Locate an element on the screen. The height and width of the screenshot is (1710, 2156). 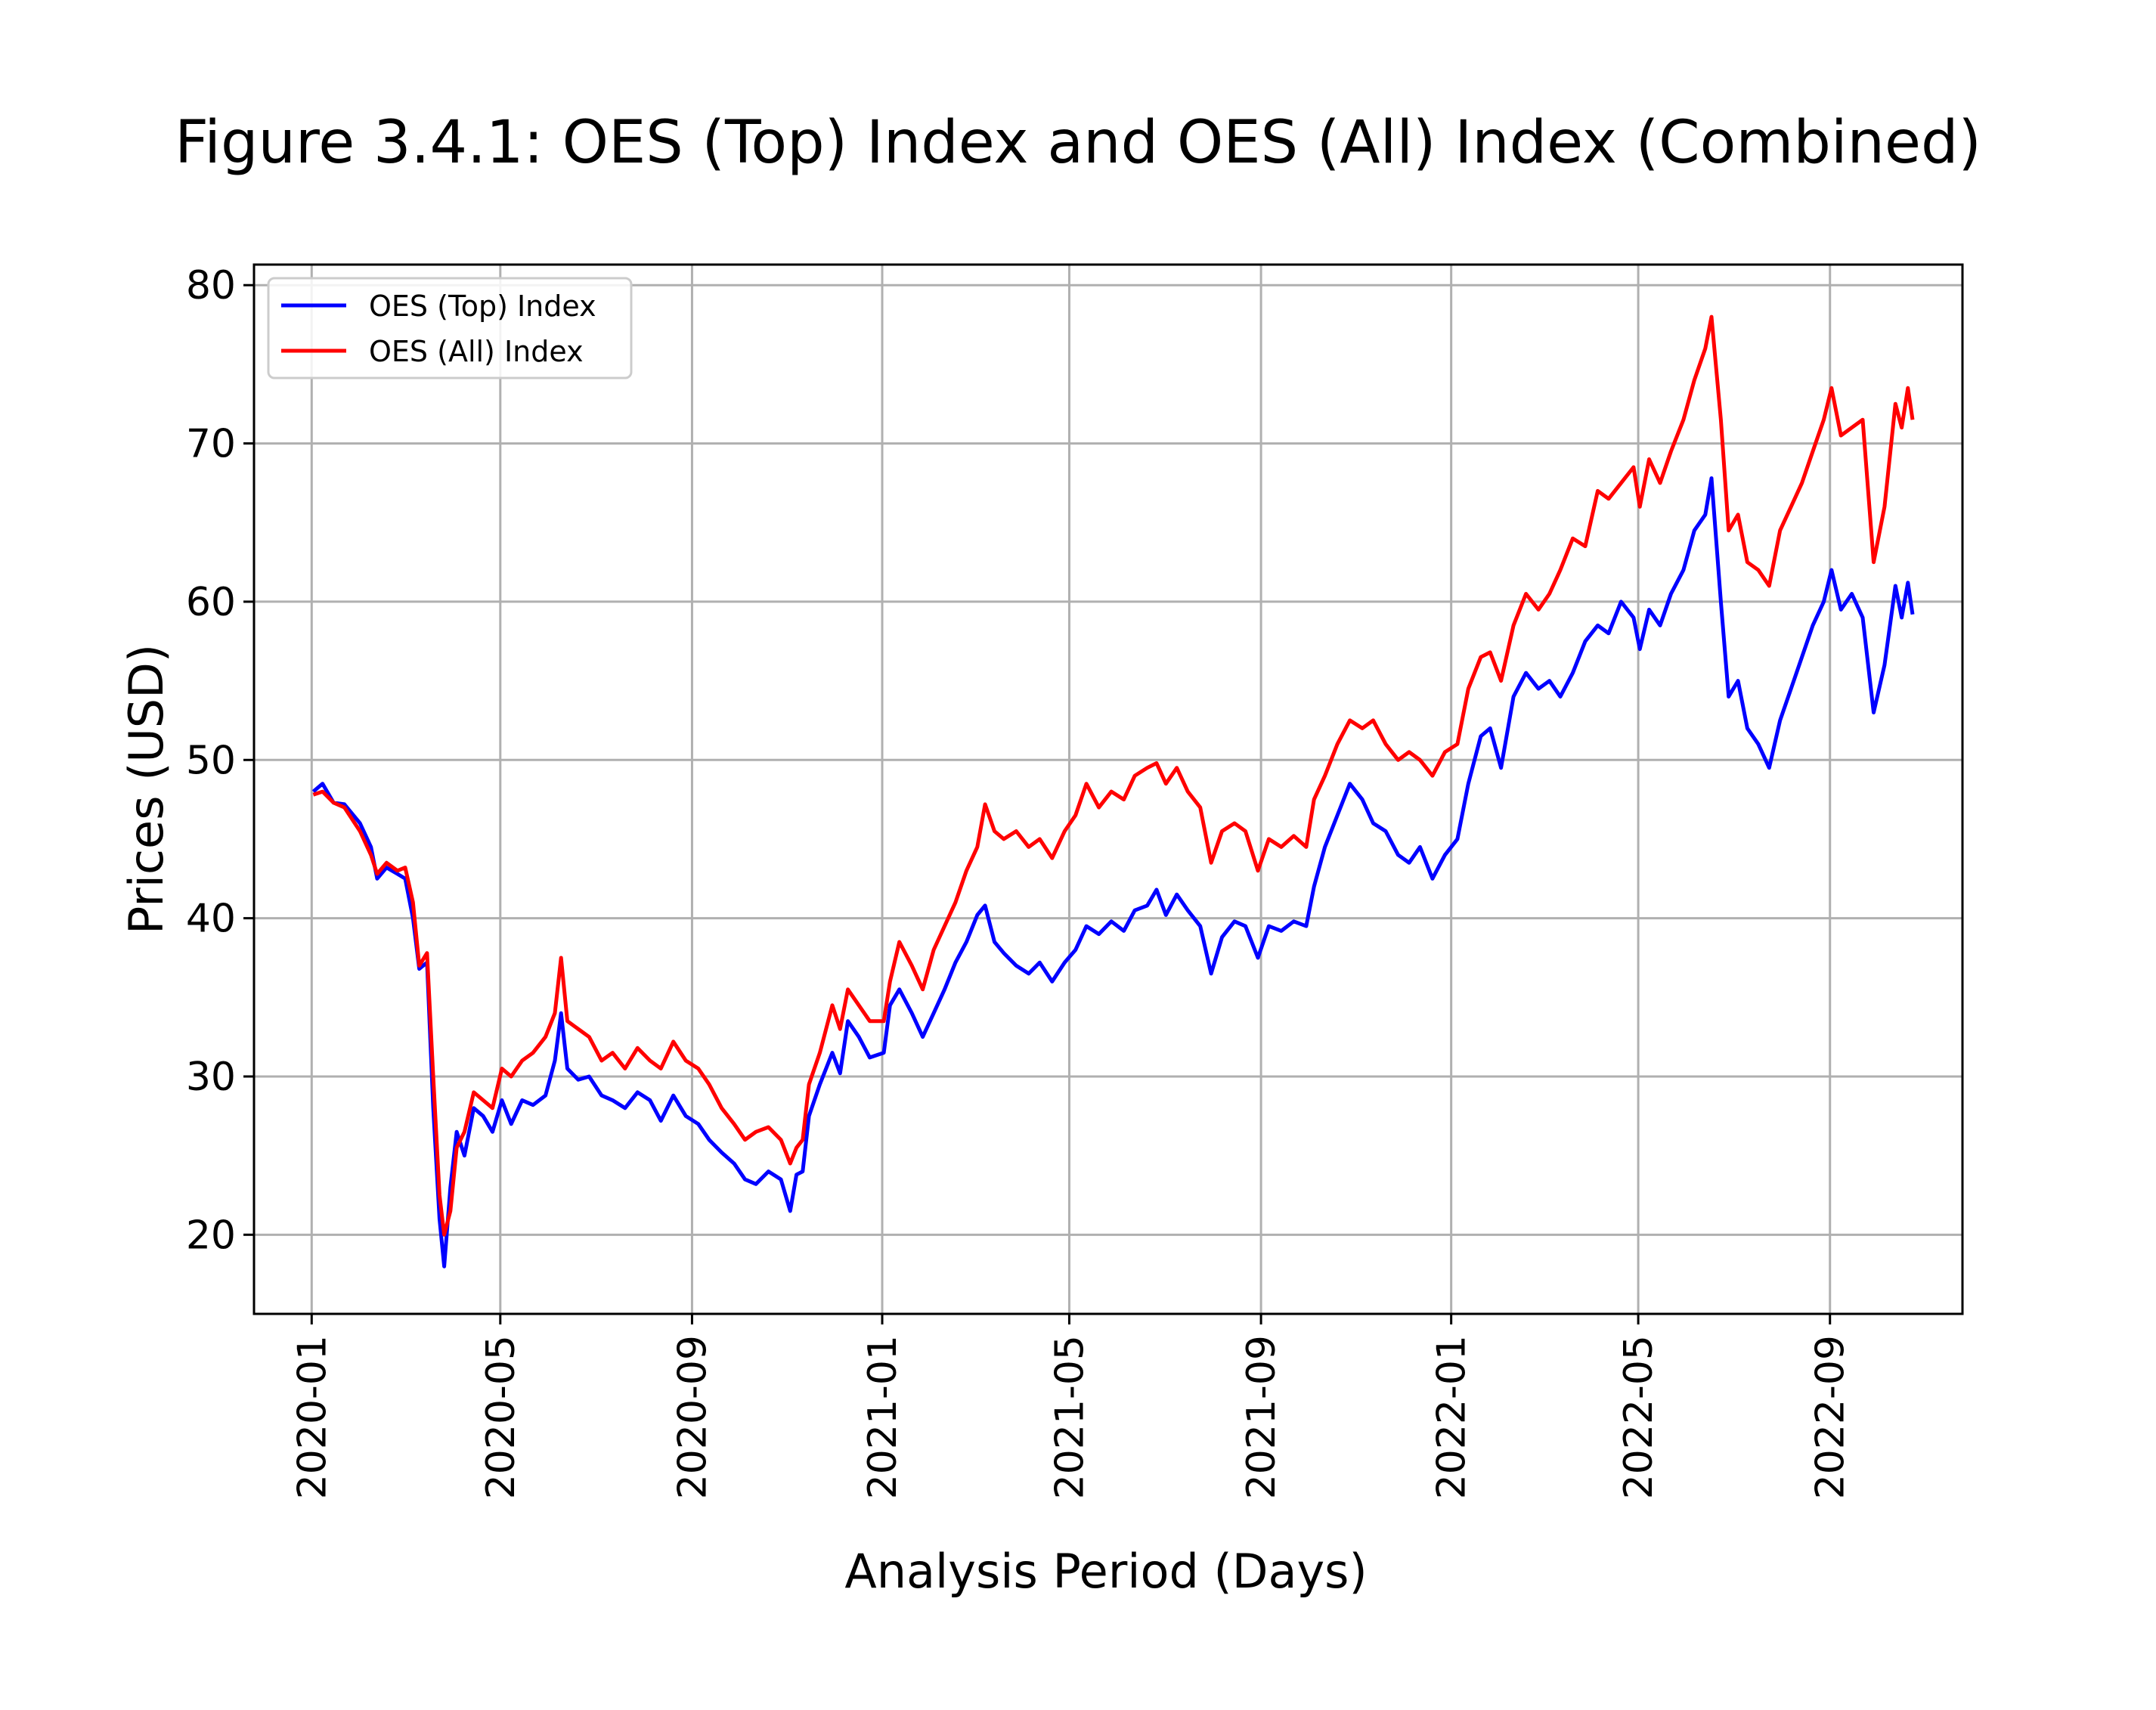
x-tick-label: 2022-05 is located at coordinates (1639, 1417).